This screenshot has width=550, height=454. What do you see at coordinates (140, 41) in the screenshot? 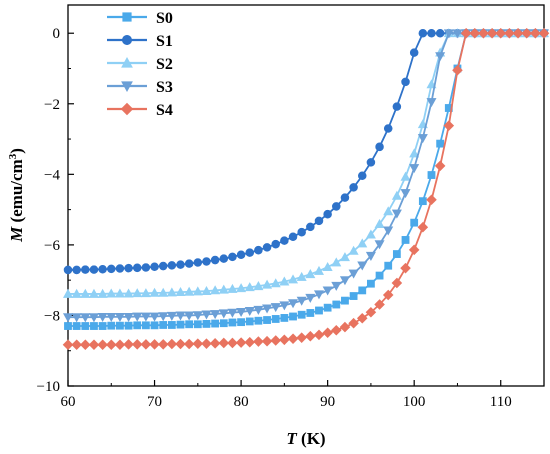
I see `legend-item-s1: S1` at bounding box center [140, 41].